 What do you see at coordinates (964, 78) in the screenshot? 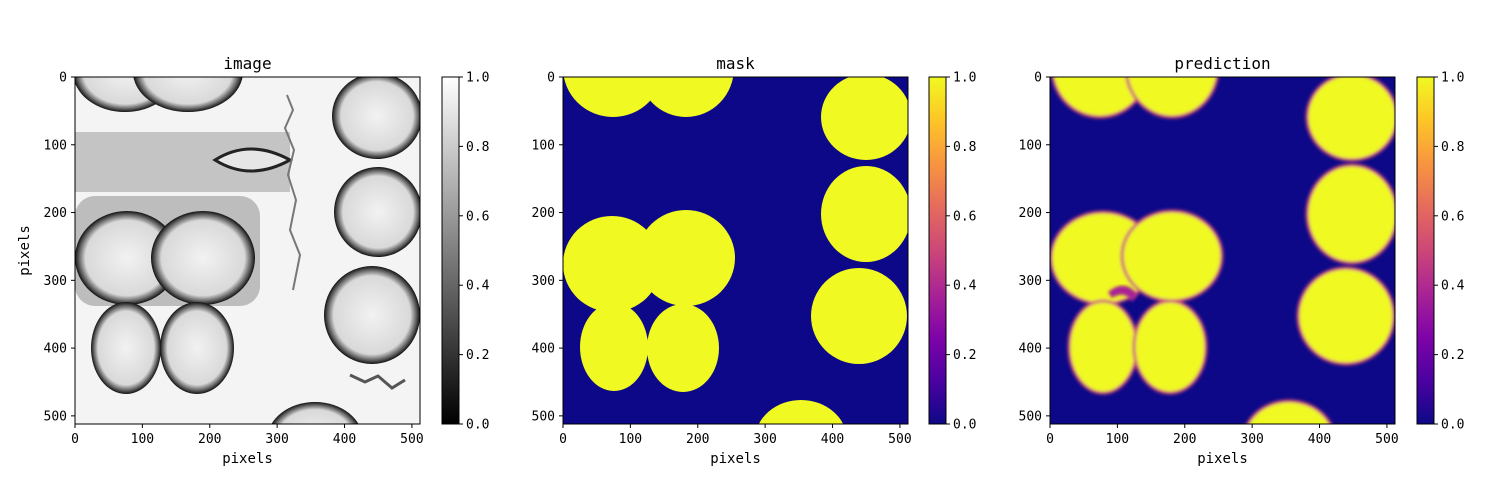
I see `mask-colorbar-tick-label: 1.0` at bounding box center [964, 78].